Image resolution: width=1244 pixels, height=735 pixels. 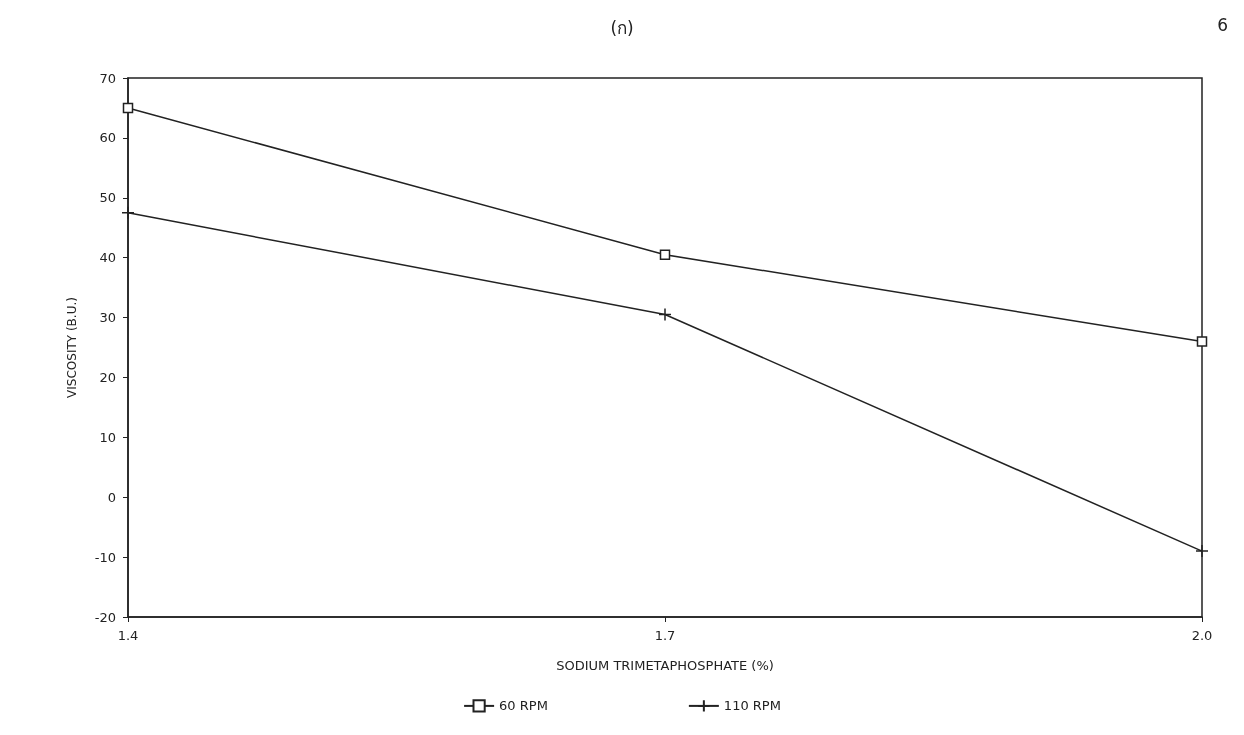 What do you see at coordinates (752, 706) in the screenshot?
I see `legend-label: 110 RPM` at bounding box center [752, 706].